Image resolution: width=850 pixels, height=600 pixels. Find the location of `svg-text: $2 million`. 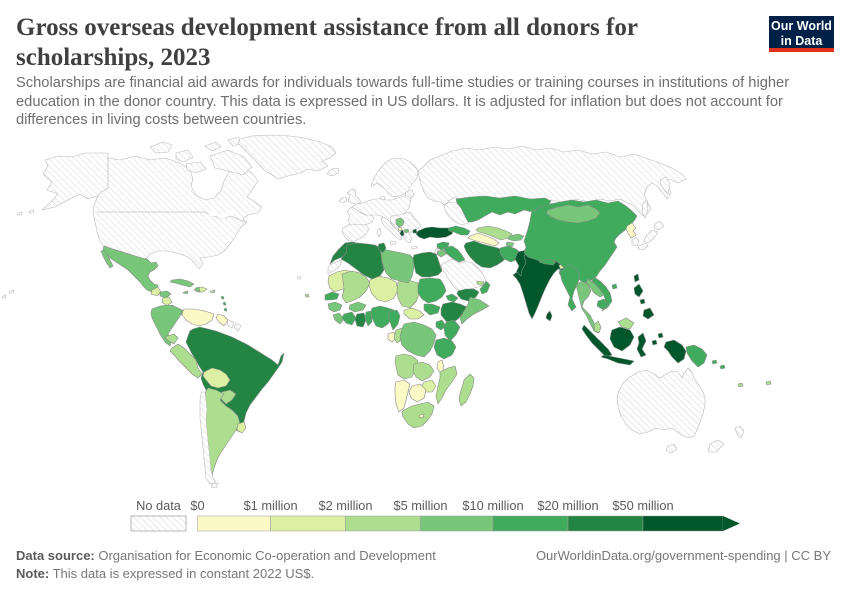

svg-text: $2 million is located at coordinates (345, 505).